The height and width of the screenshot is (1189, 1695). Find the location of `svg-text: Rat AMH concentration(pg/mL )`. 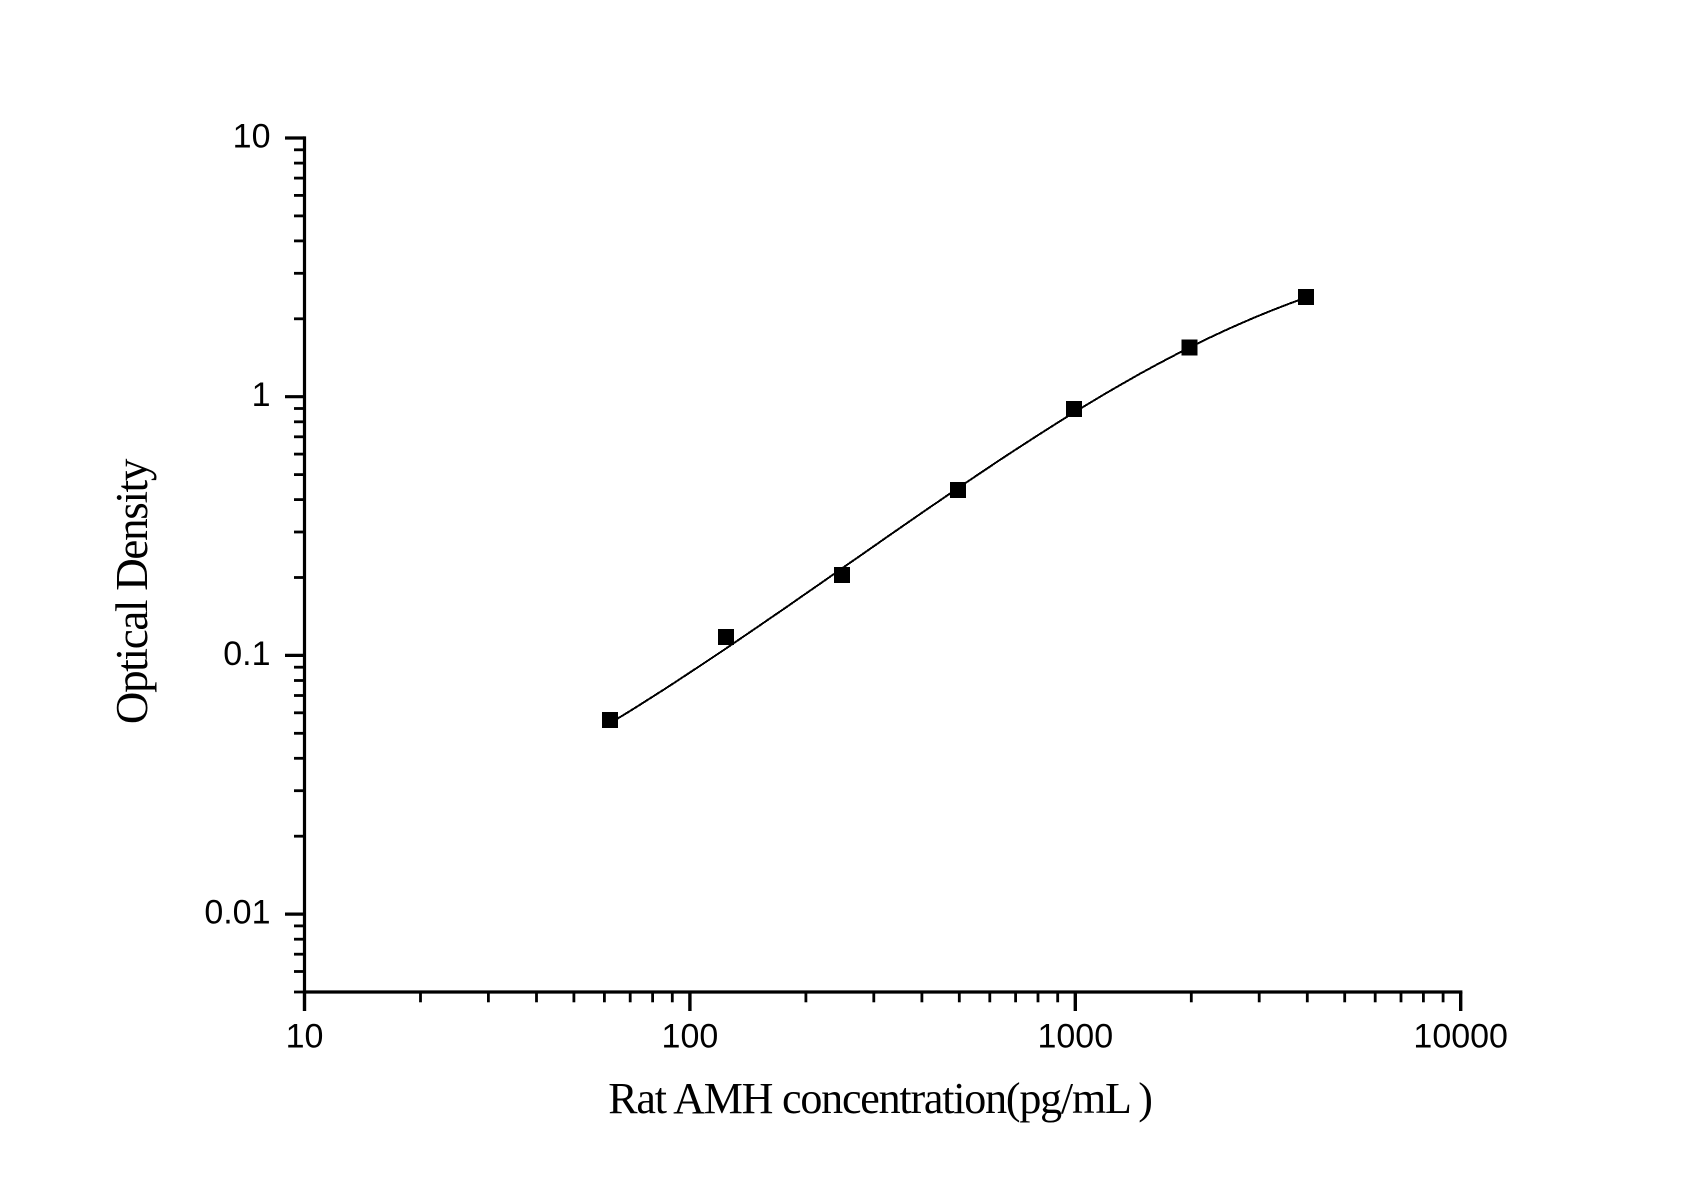

svg-text: Rat AMH concentration(pg/mL ) is located at coordinates (879, 1098).